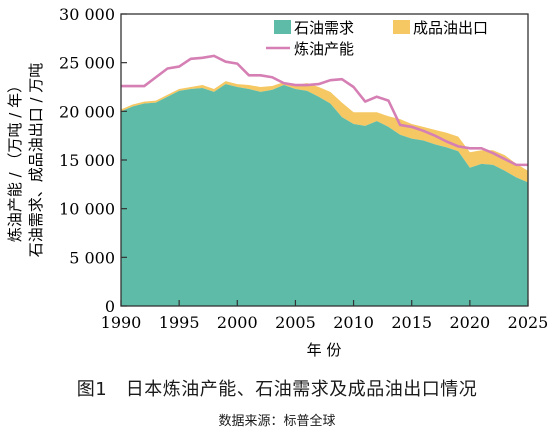 The width and height of the screenshot is (554, 442). What do you see at coordinates (87, 63) in the screenshot?
I see `y-tick-label: 25 000` at bounding box center [87, 63].